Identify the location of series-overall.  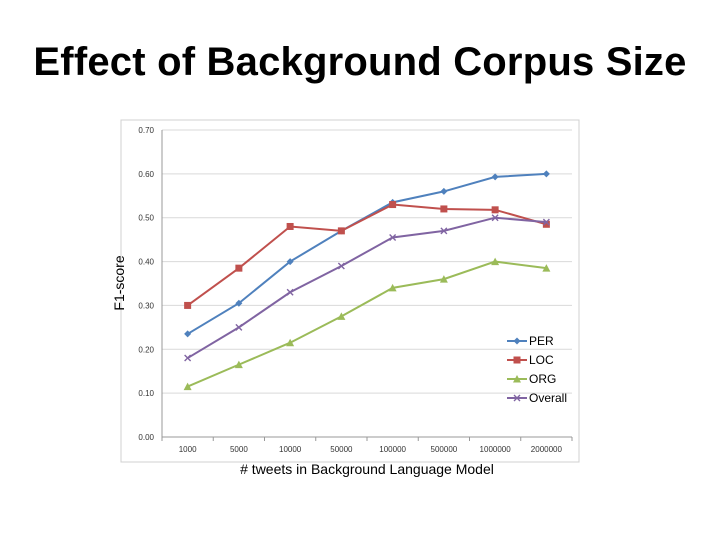
(367, 288).